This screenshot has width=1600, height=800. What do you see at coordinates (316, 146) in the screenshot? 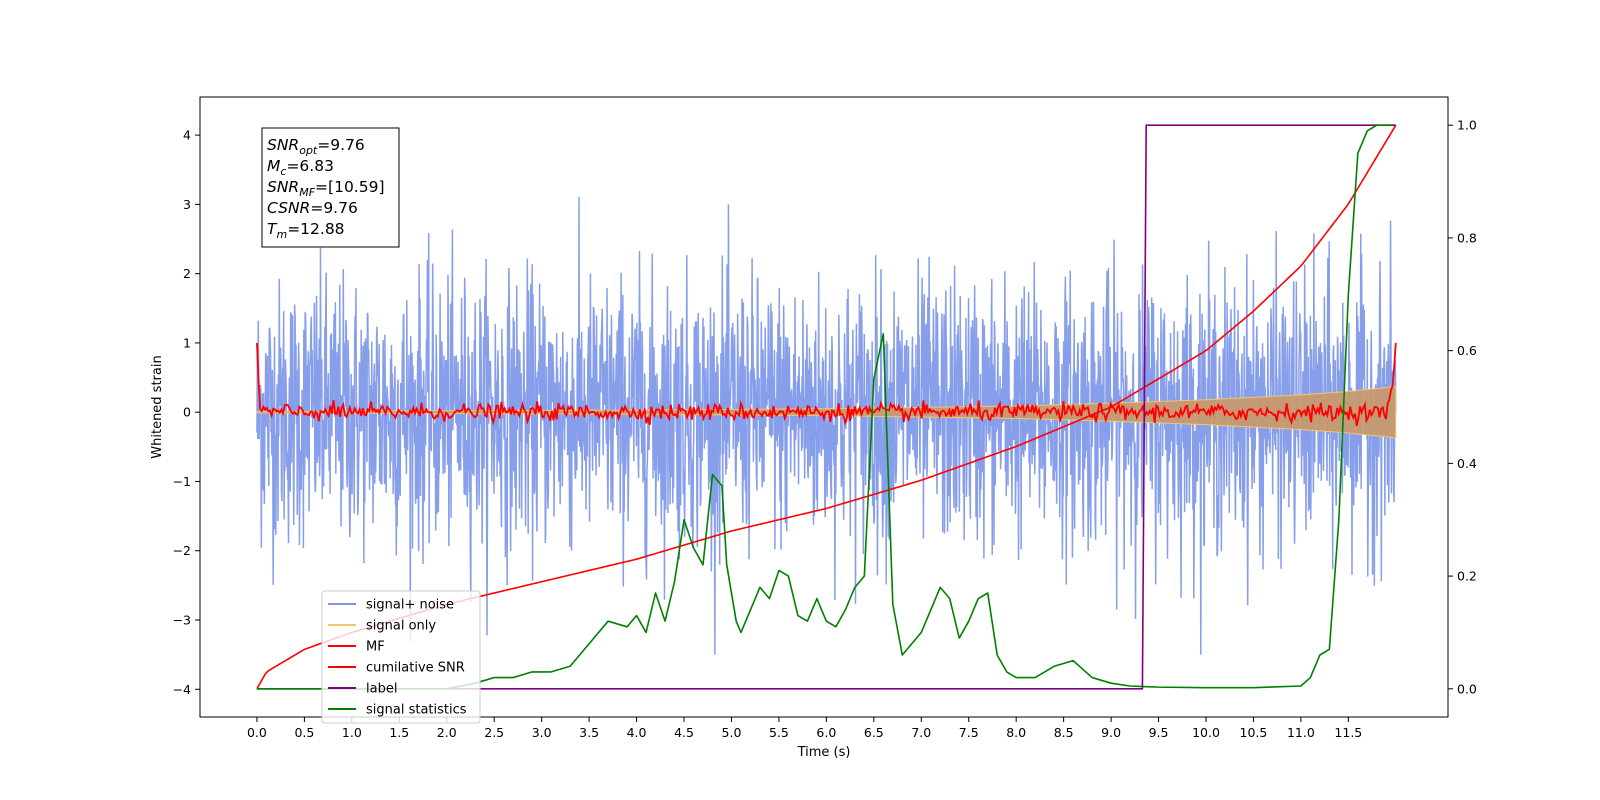
I see `info-line: SNRopt=9.76` at bounding box center [316, 146].